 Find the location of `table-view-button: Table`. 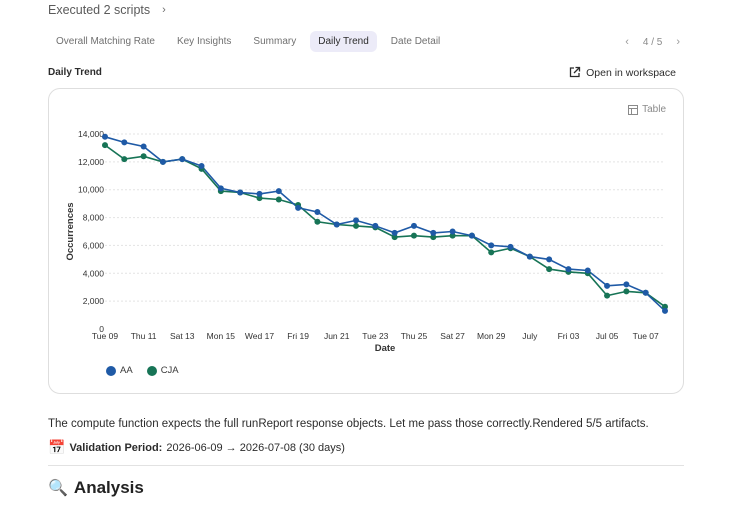

table-view-button: Table is located at coordinates (647, 109).